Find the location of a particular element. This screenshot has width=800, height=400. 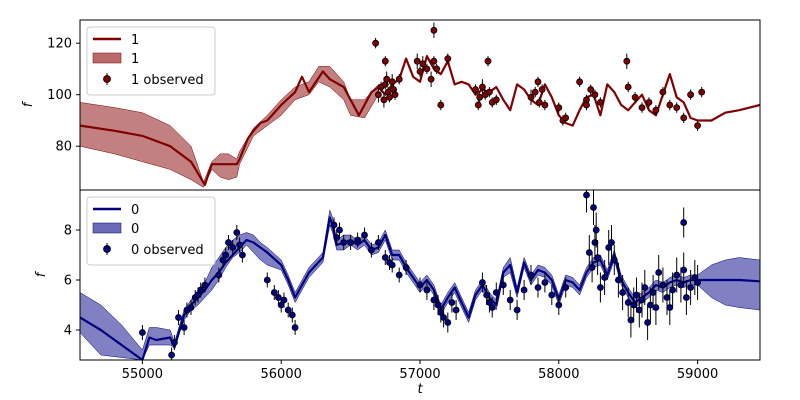

top-legend-points-label: 1 observed is located at coordinates (167, 80).